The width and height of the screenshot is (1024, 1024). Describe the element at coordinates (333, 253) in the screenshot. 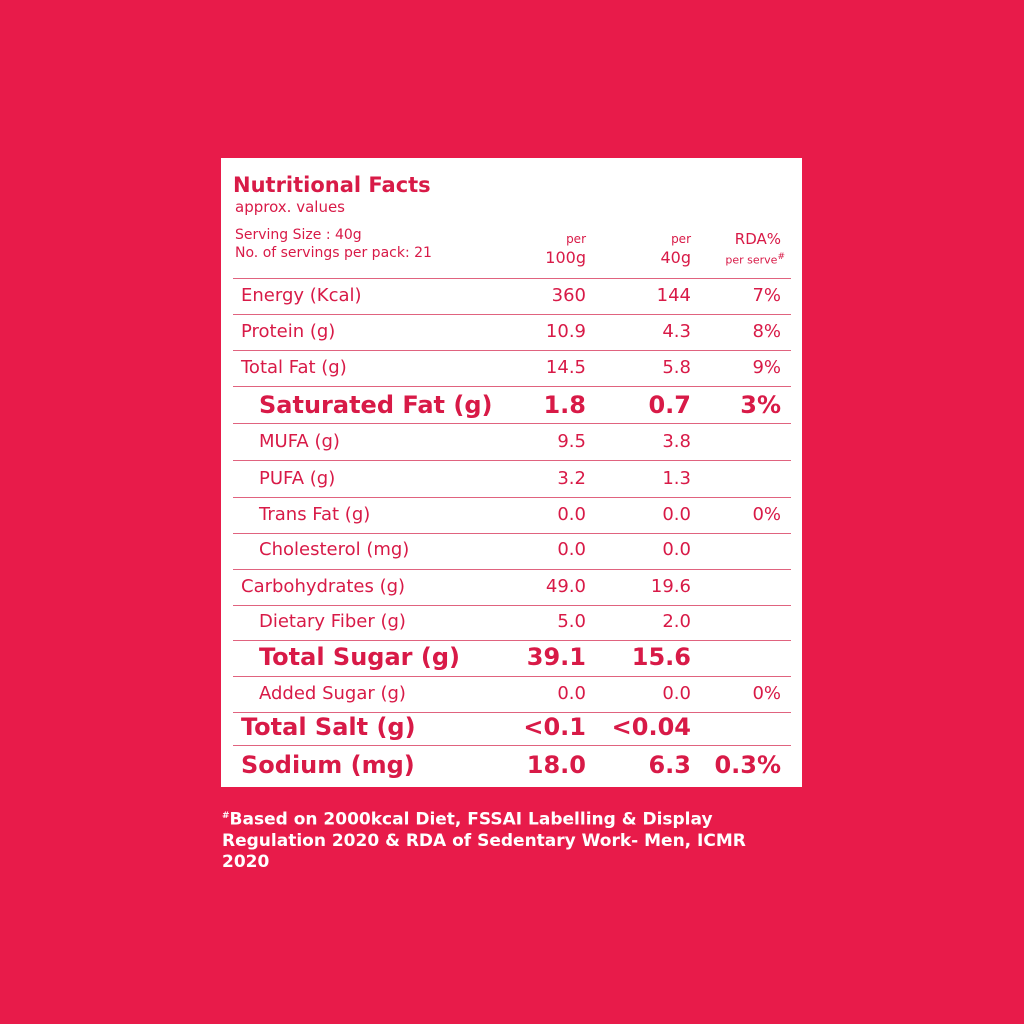

I see `servings-per-pack: No. of servings per pack: 21` at that location.